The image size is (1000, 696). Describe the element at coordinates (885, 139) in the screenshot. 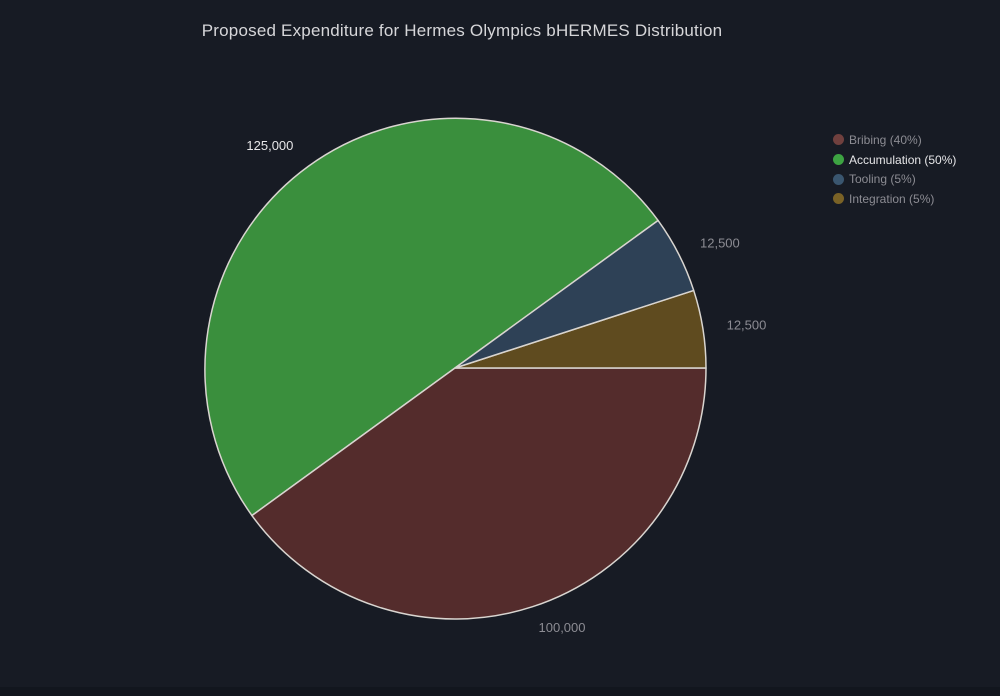

I see `legend-label-bribing: Bribing (40%)` at that location.